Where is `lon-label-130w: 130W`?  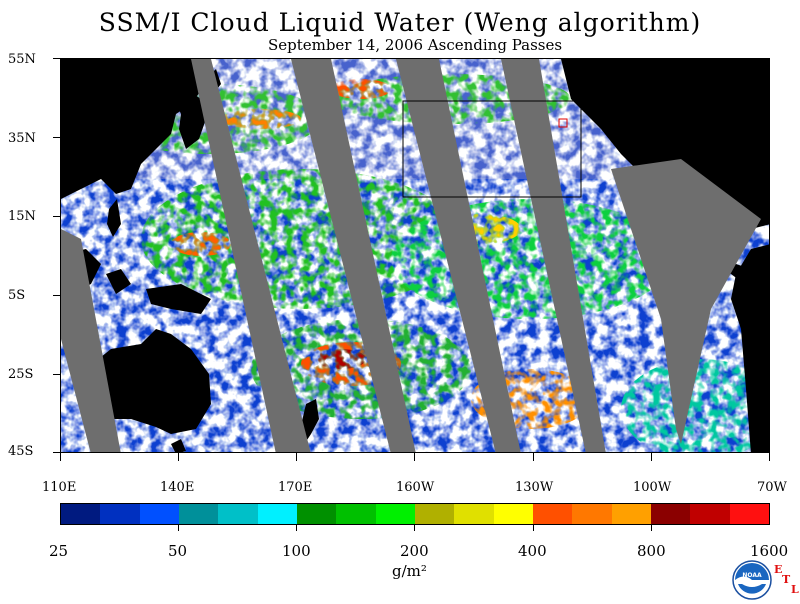 lon-label-130w: 130W is located at coordinates (534, 487).